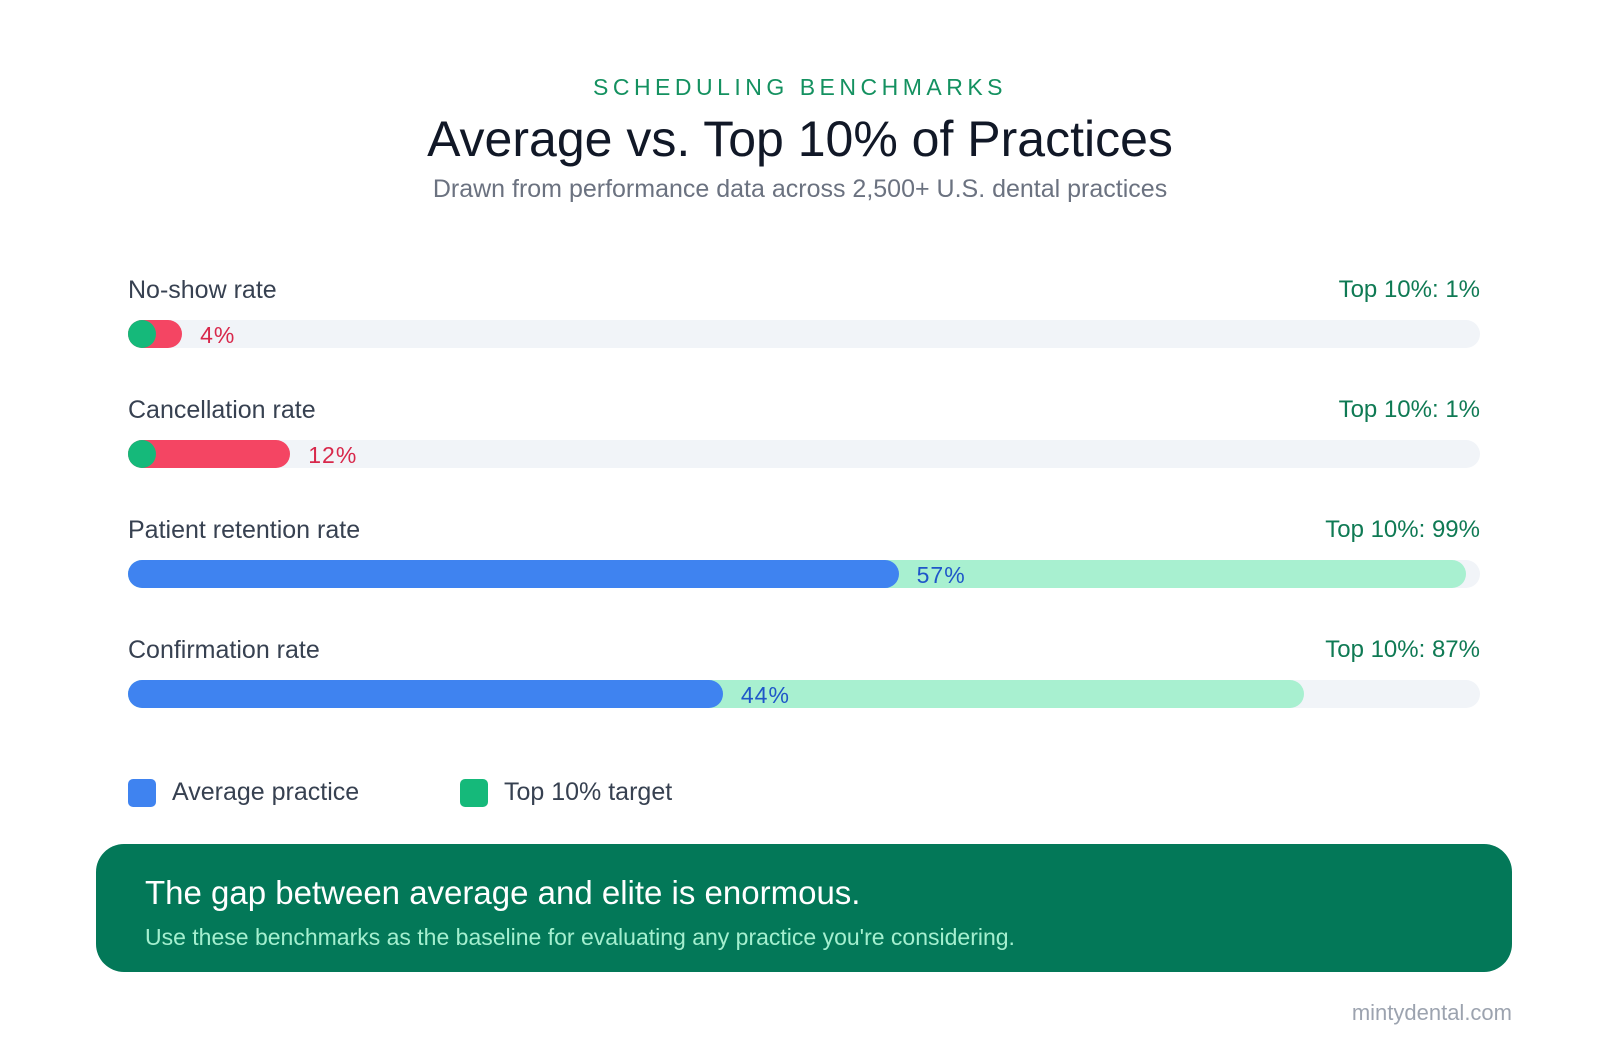 The image size is (1600, 1040). I want to click on row-label: Cancellation rate, so click(222, 410).